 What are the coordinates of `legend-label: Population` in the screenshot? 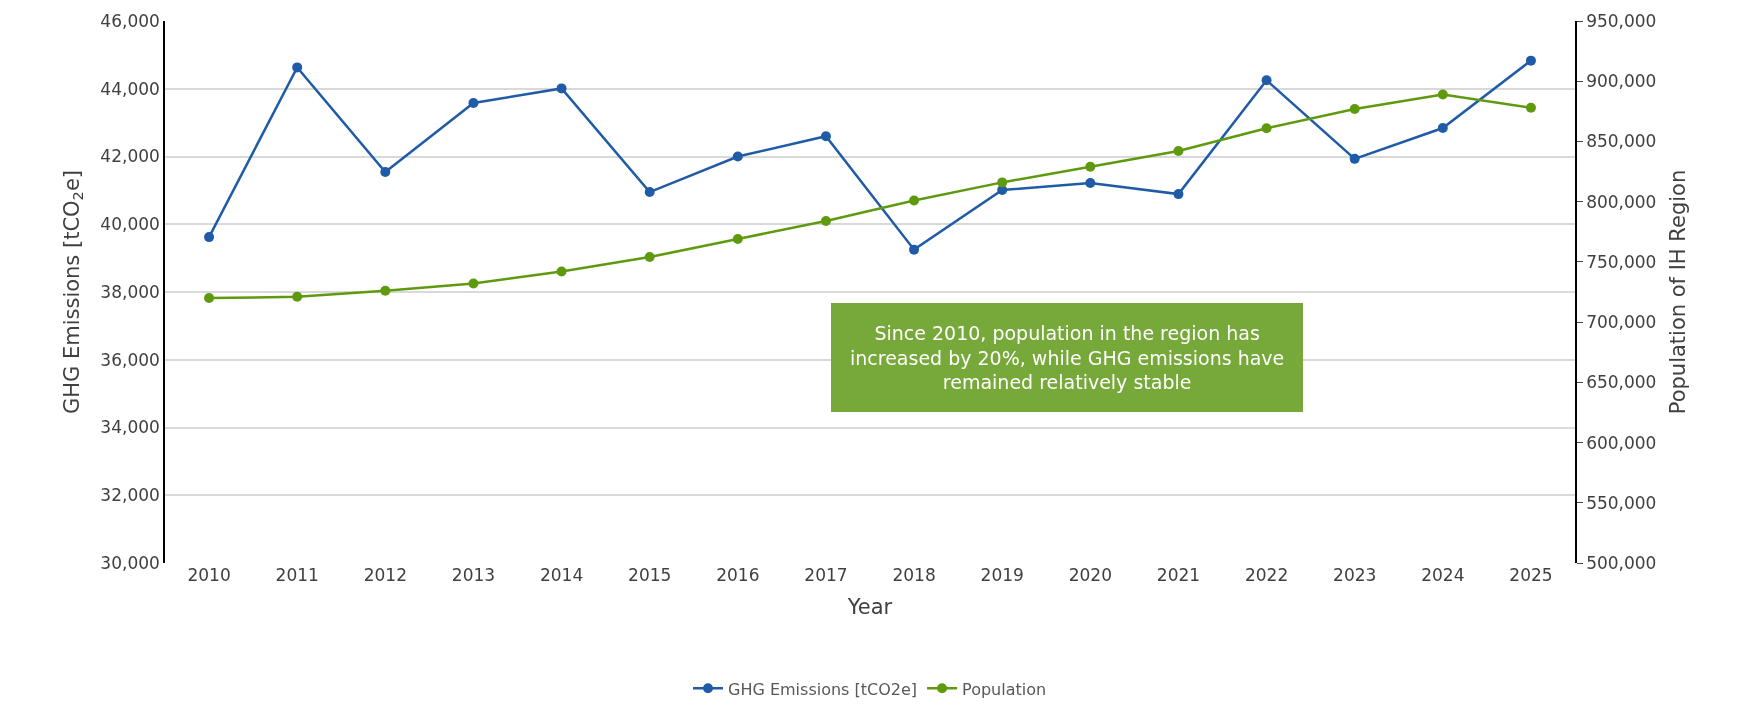 It's located at (1004, 689).